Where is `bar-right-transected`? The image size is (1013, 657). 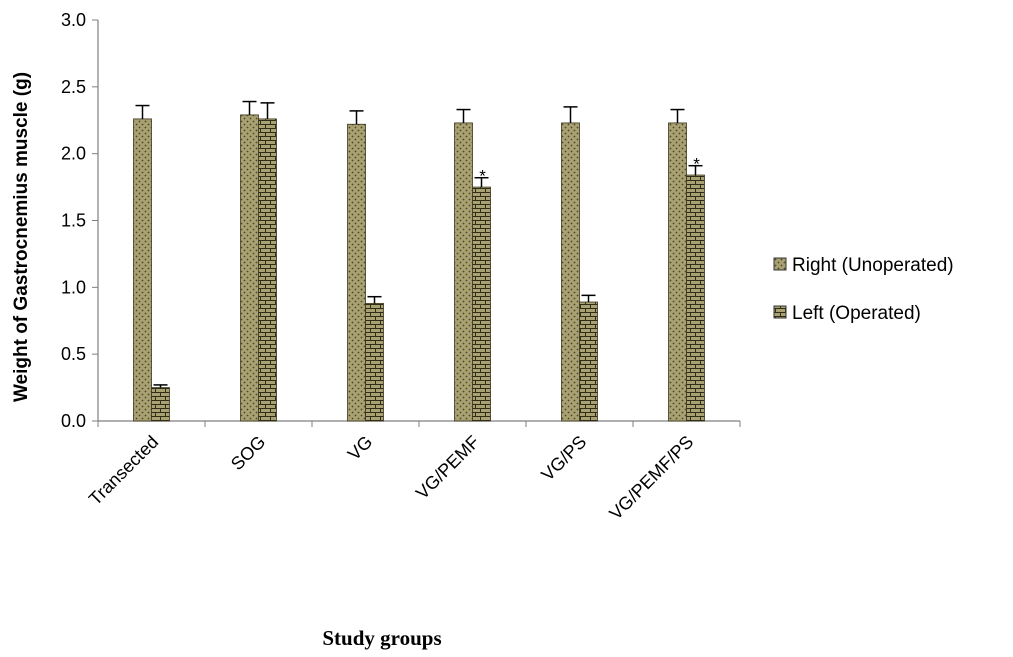
bar-right-transected is located at coordinates (142, 270).